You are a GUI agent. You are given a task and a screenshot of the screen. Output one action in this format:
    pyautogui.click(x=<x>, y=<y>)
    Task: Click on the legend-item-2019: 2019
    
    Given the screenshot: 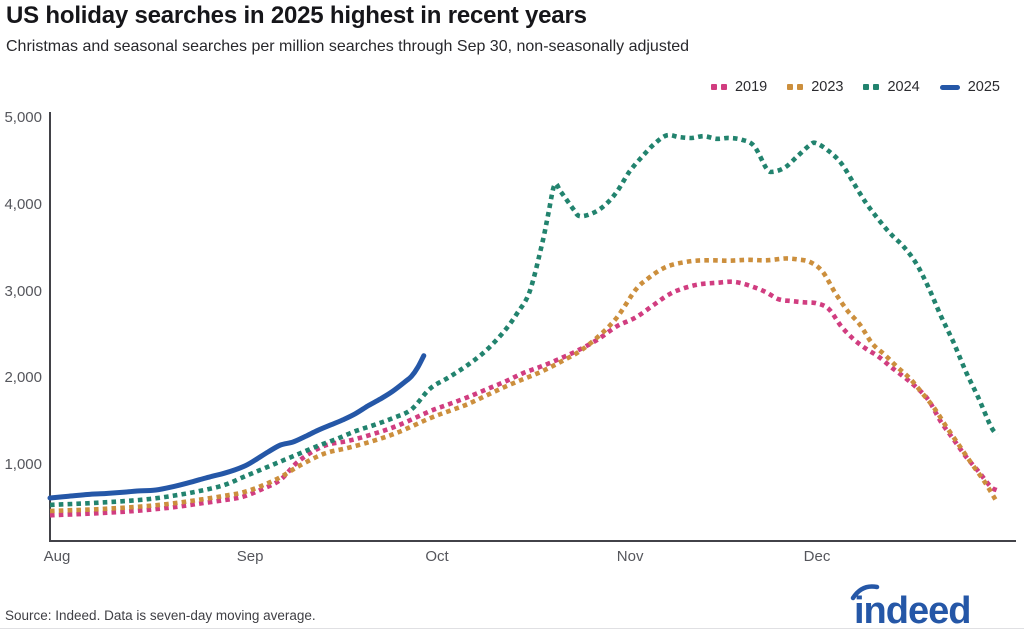 What is the action you would take?
    pyautogui.click(x=739, y=87)
    